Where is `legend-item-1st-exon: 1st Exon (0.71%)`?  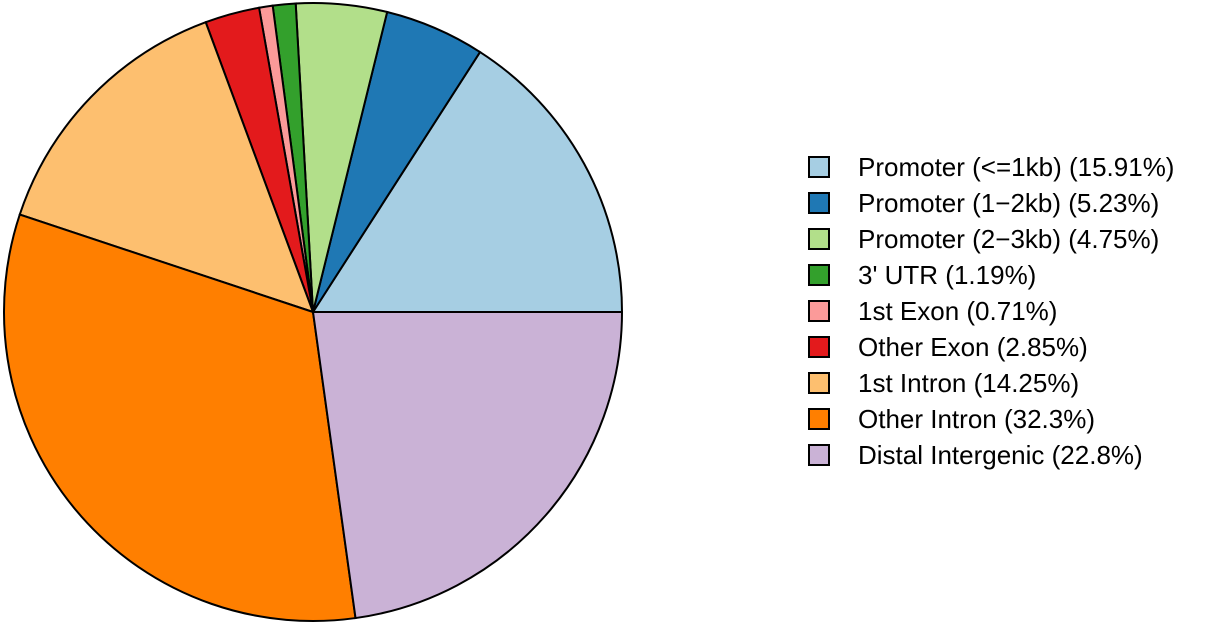
legend-item-1st-exon: 1st Exon (0.71%) is located at coordinates (991, 311).